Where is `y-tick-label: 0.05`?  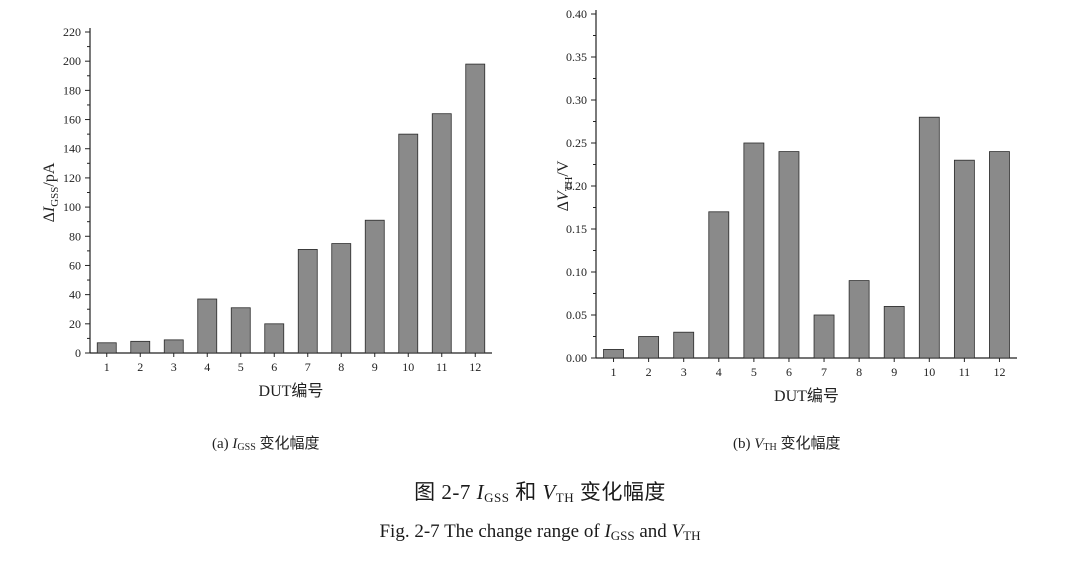
y-tick-label: 0.05 is located at coordinates (576, 315).